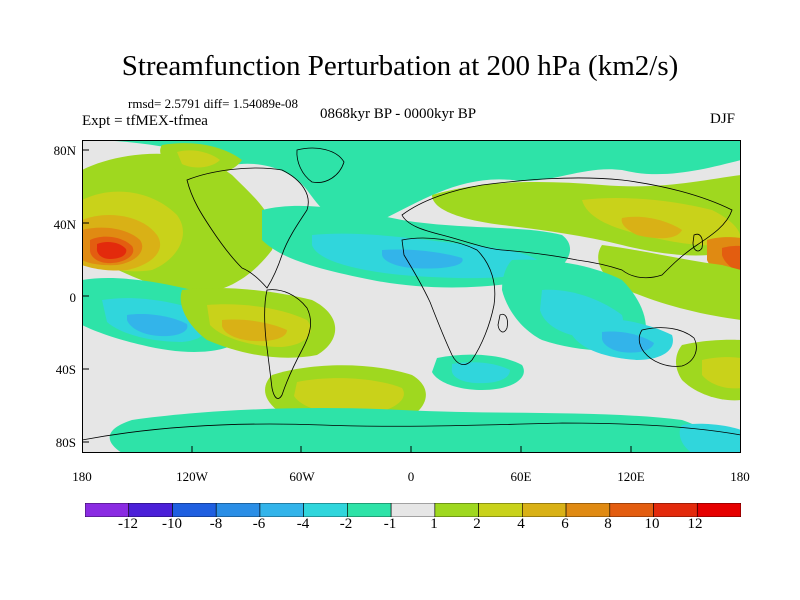 The width and height of the screenshot is (800, 600). I want to click on season-text: DJF, so click(723, 119).